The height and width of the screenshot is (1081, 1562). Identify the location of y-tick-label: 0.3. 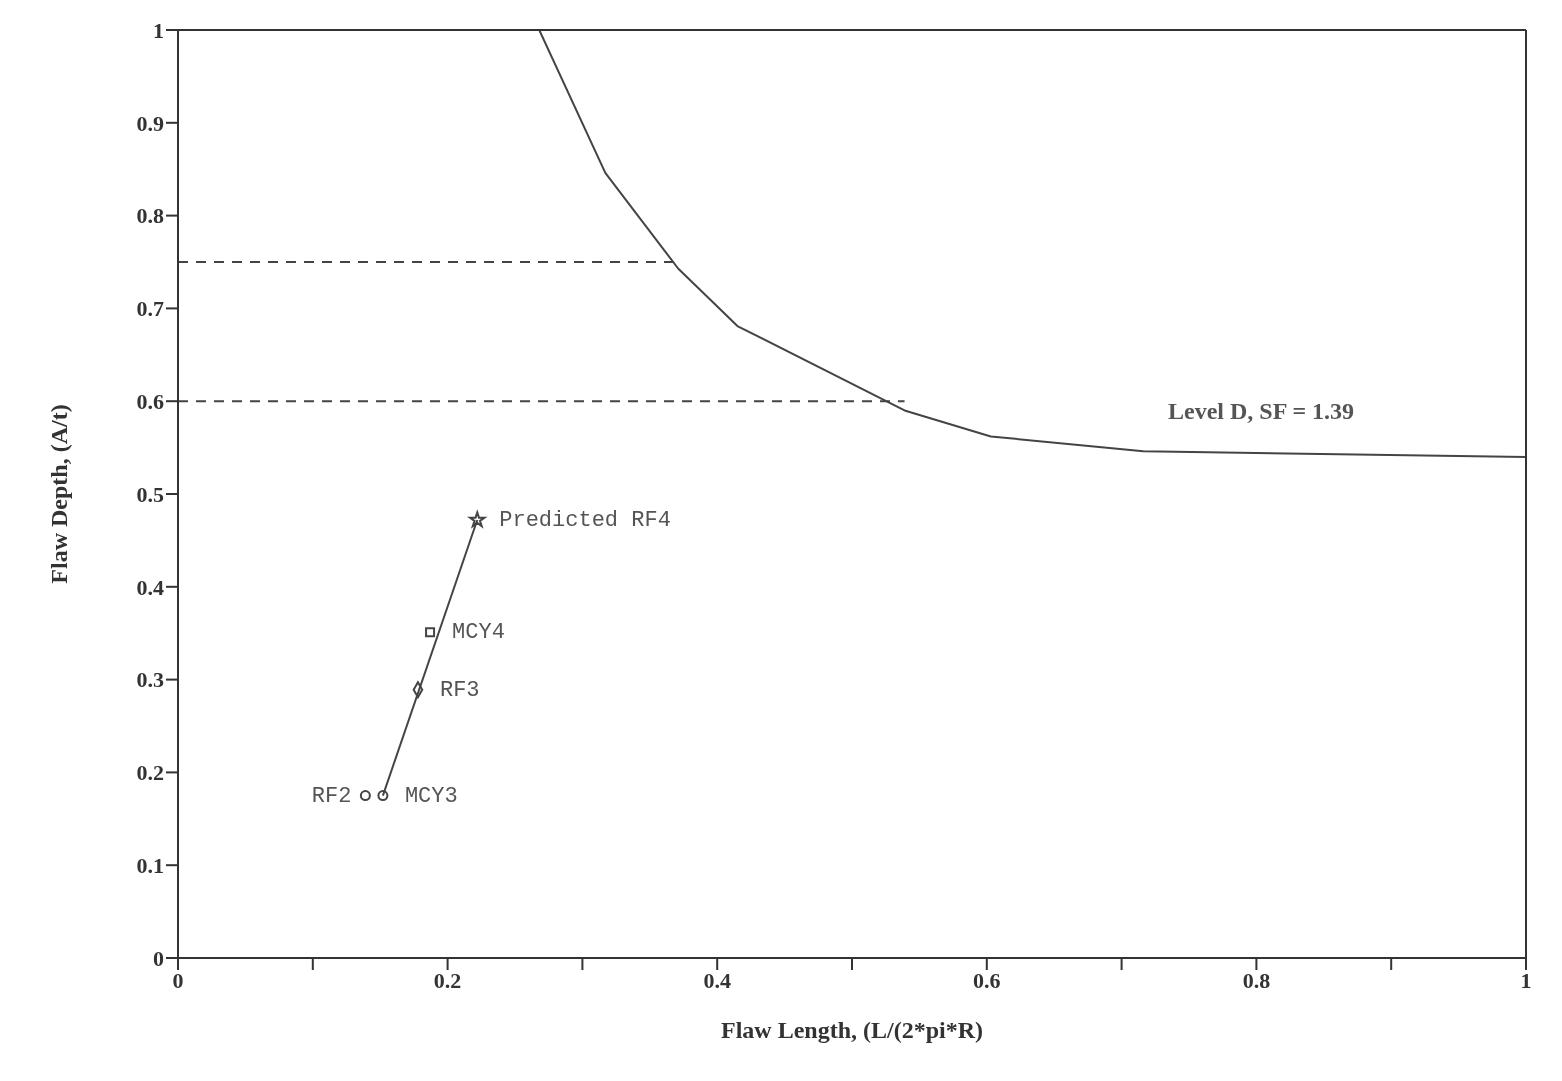
(150, 680).